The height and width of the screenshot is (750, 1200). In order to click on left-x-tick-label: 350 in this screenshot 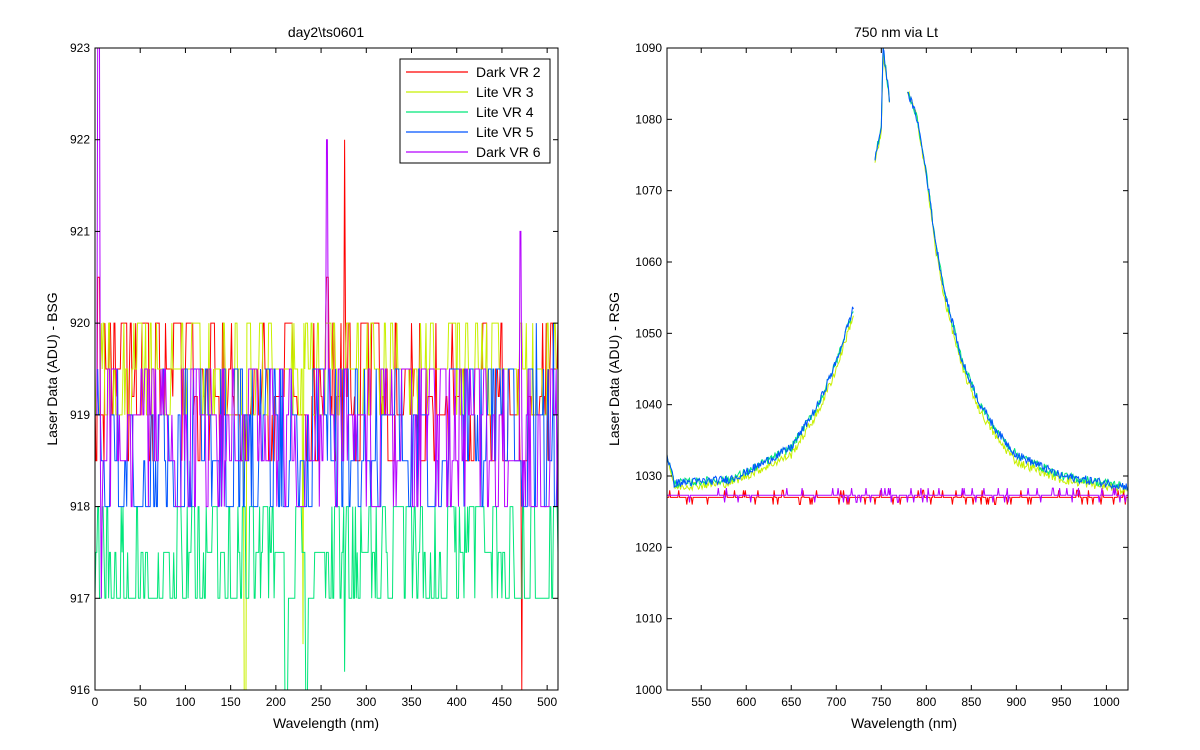, I will do `click(411, 702)`.